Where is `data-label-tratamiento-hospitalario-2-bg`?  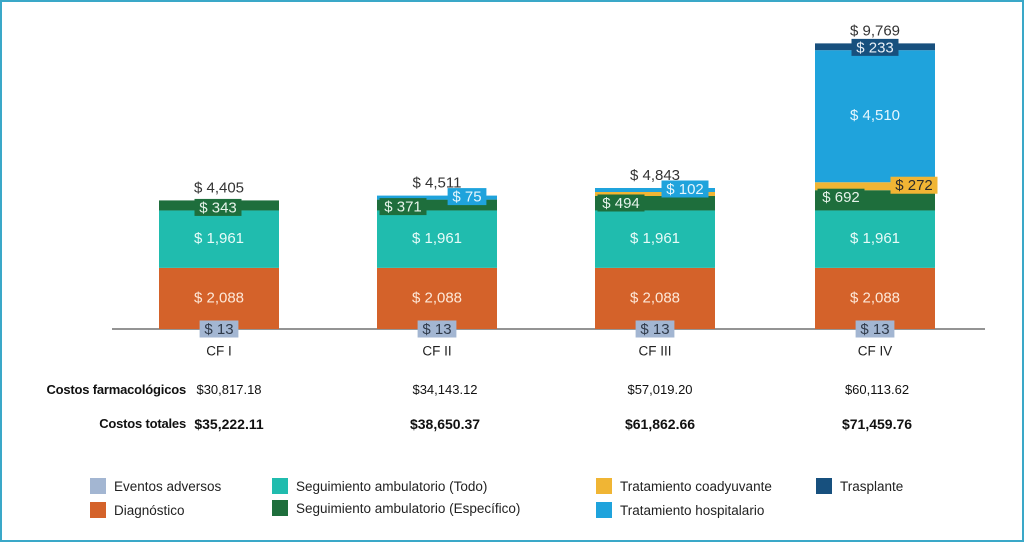
data-label-tratamiento-hospitalario-2-bg is located at coordinates (467, 197).